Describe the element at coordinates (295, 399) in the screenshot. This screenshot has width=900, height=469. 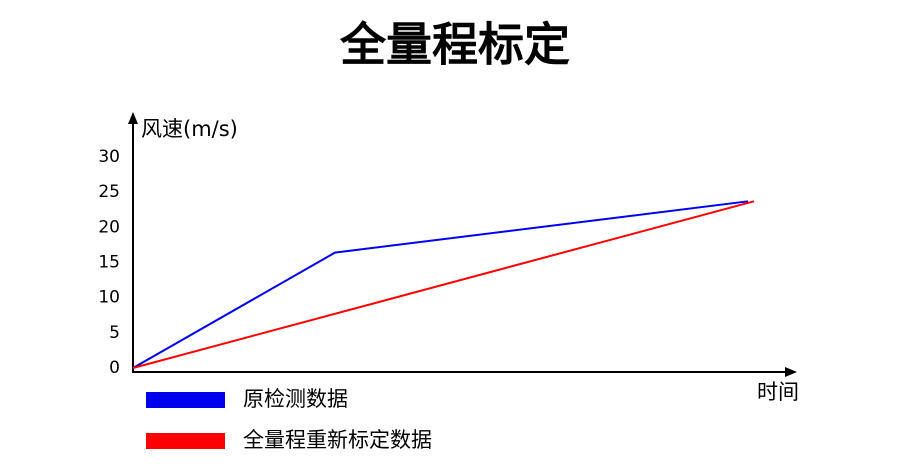
I see `legend-label: 原检测数据` at that location.